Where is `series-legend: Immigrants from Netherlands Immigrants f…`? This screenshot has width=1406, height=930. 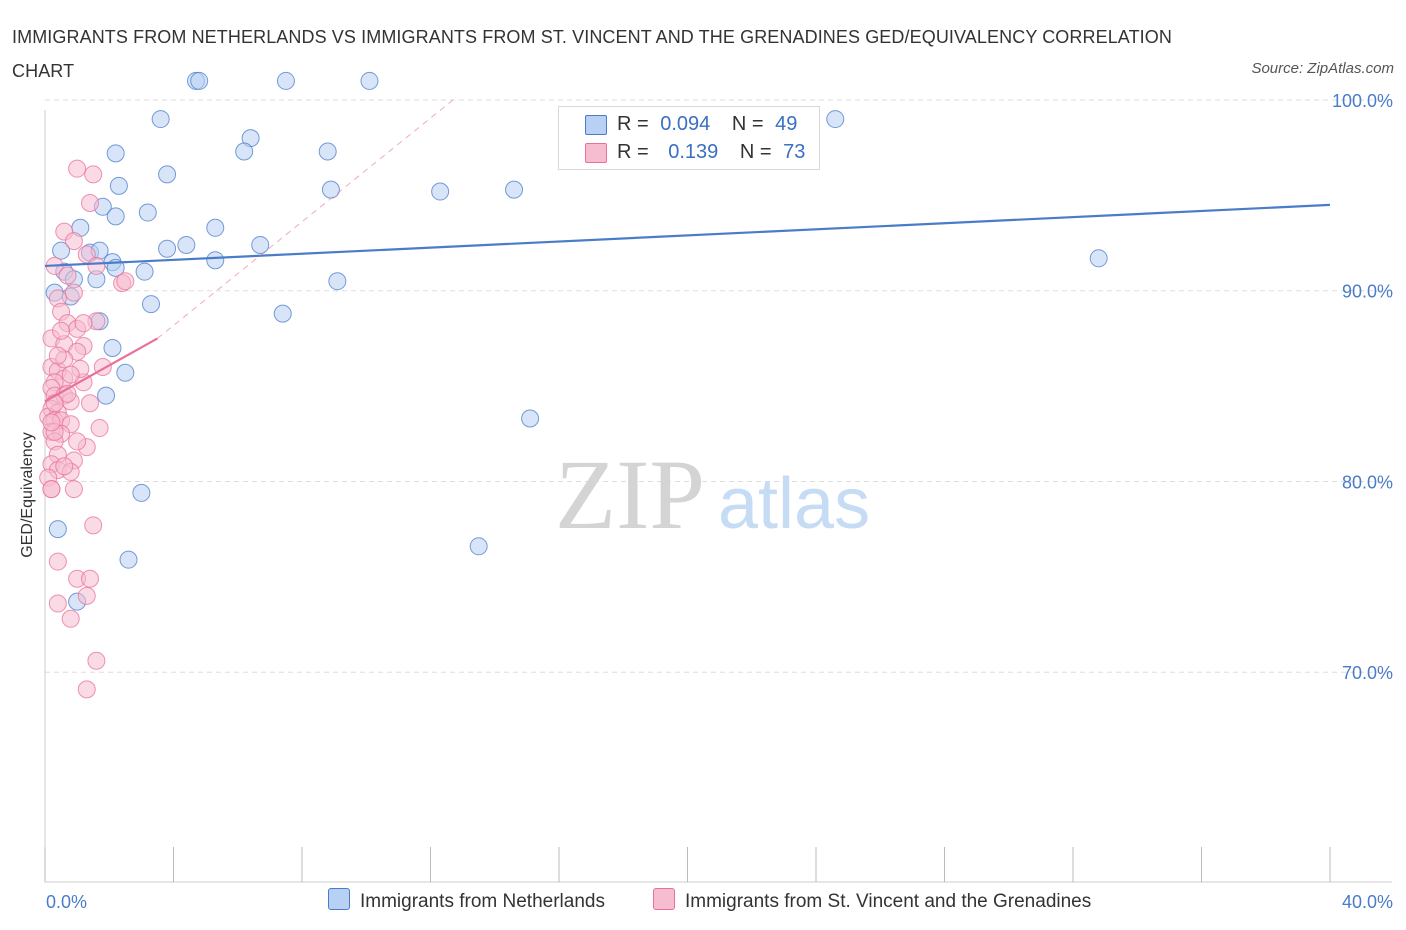
series-legend: Immigrants from Netherlands Immigrants f… is located at coordinates (703, 903).